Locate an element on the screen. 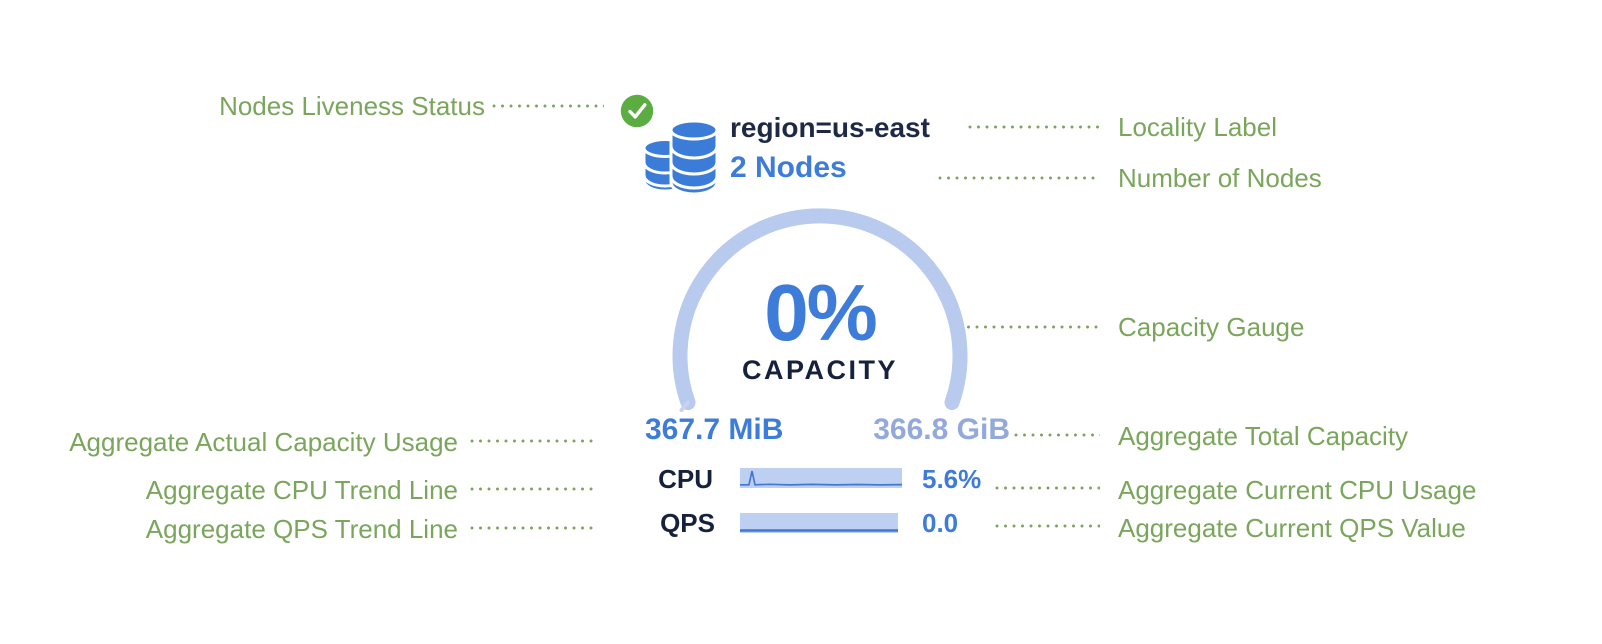  aggregate-used-capacity-value: 367.7 MiB is located at coordinates (714, 429).